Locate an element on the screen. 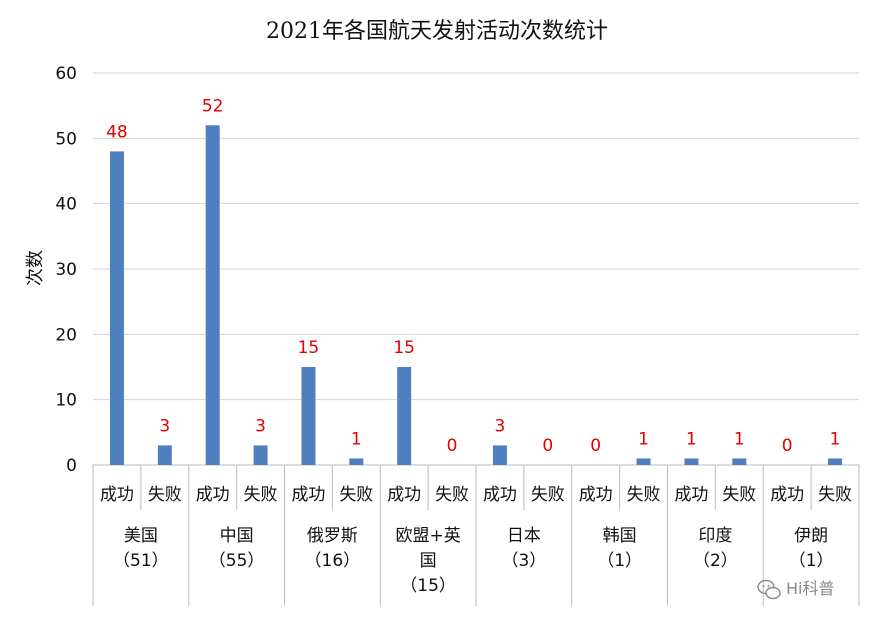 This screenshot has height=621, width=879. chart-title: 2021年各国航天发射活动次数统计 is located at coordinates (437, 31).